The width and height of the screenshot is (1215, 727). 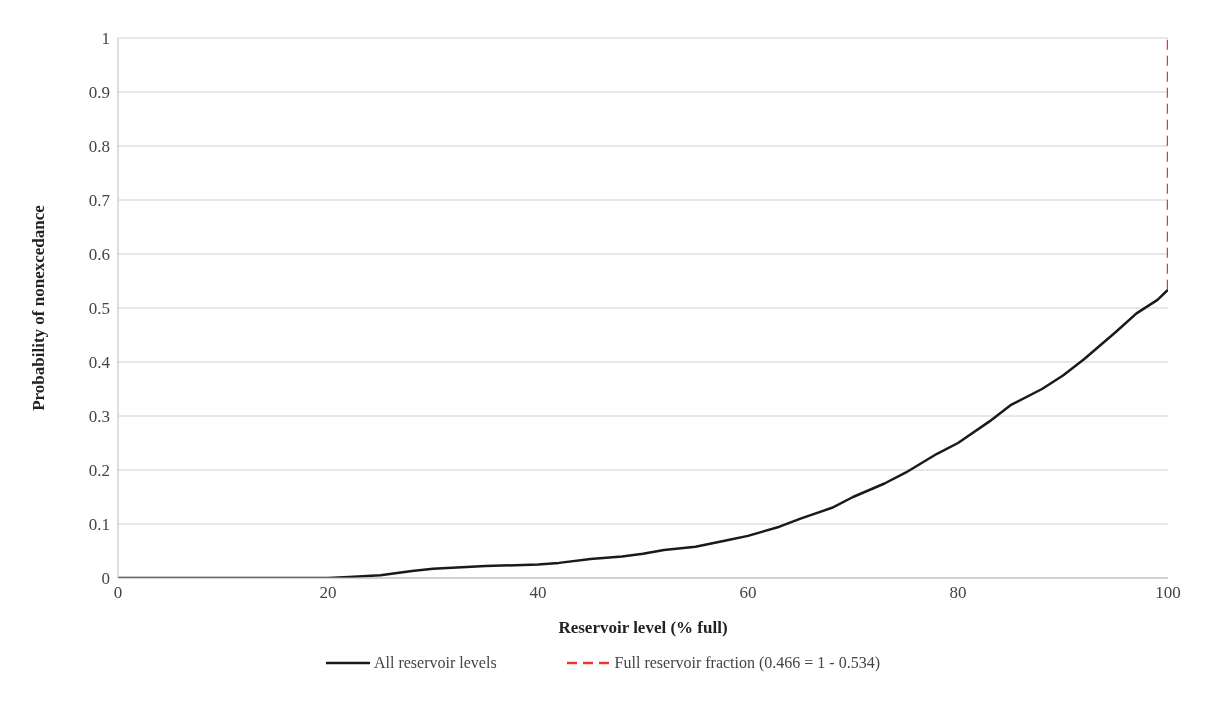 What do you see at coordinates (538, 593) in the screenshot?
I see `x-tick-label: 40` at bounding box center [538, 593].